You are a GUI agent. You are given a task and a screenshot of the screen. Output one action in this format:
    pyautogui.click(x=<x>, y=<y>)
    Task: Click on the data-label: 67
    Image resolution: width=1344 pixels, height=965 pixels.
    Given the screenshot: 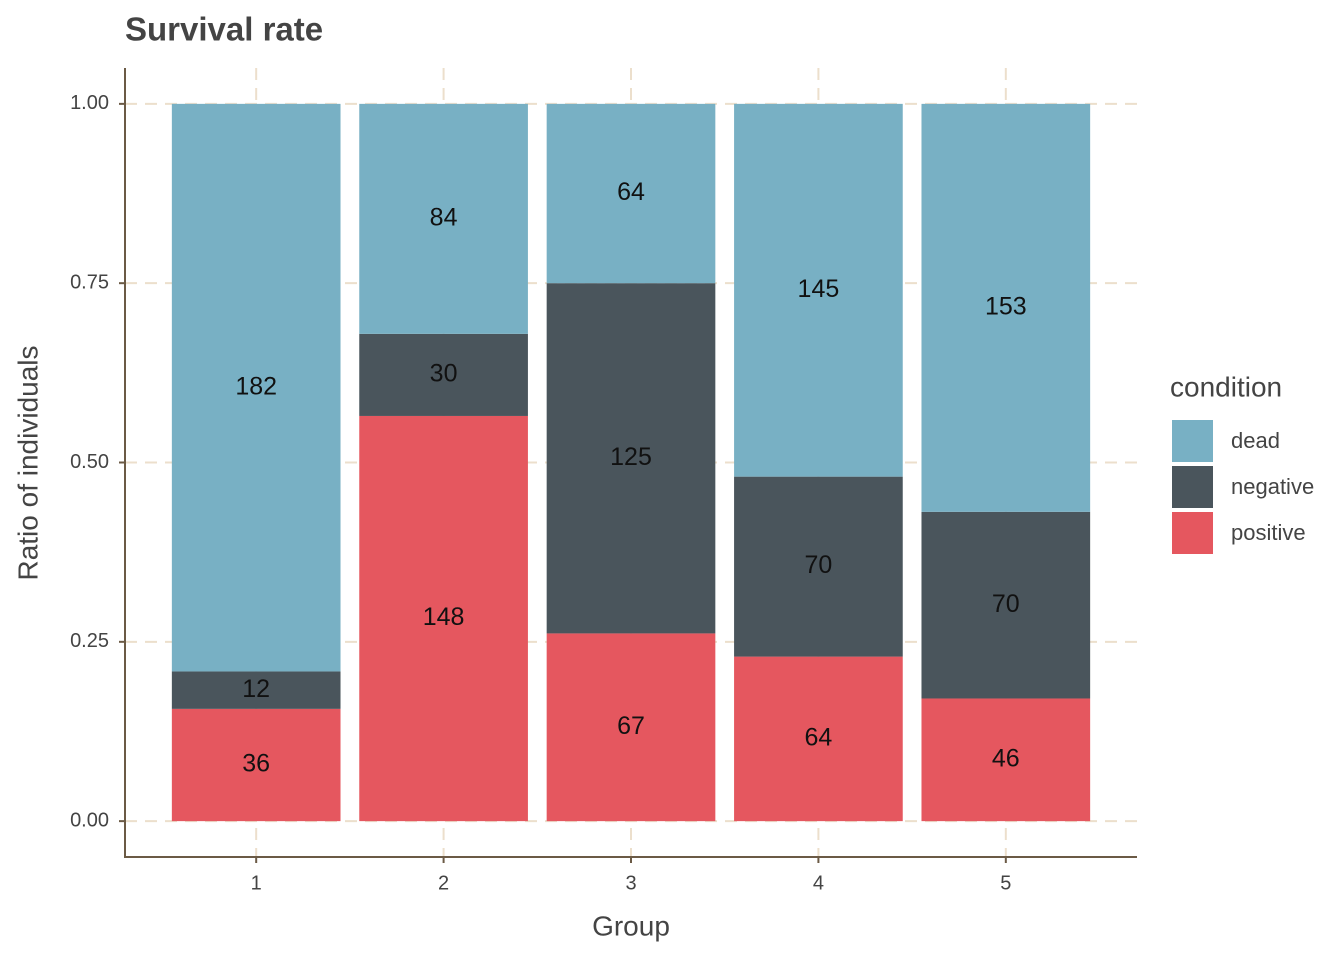 What is the action you would take?
    pyautogui.click(x=631, y=726)
    